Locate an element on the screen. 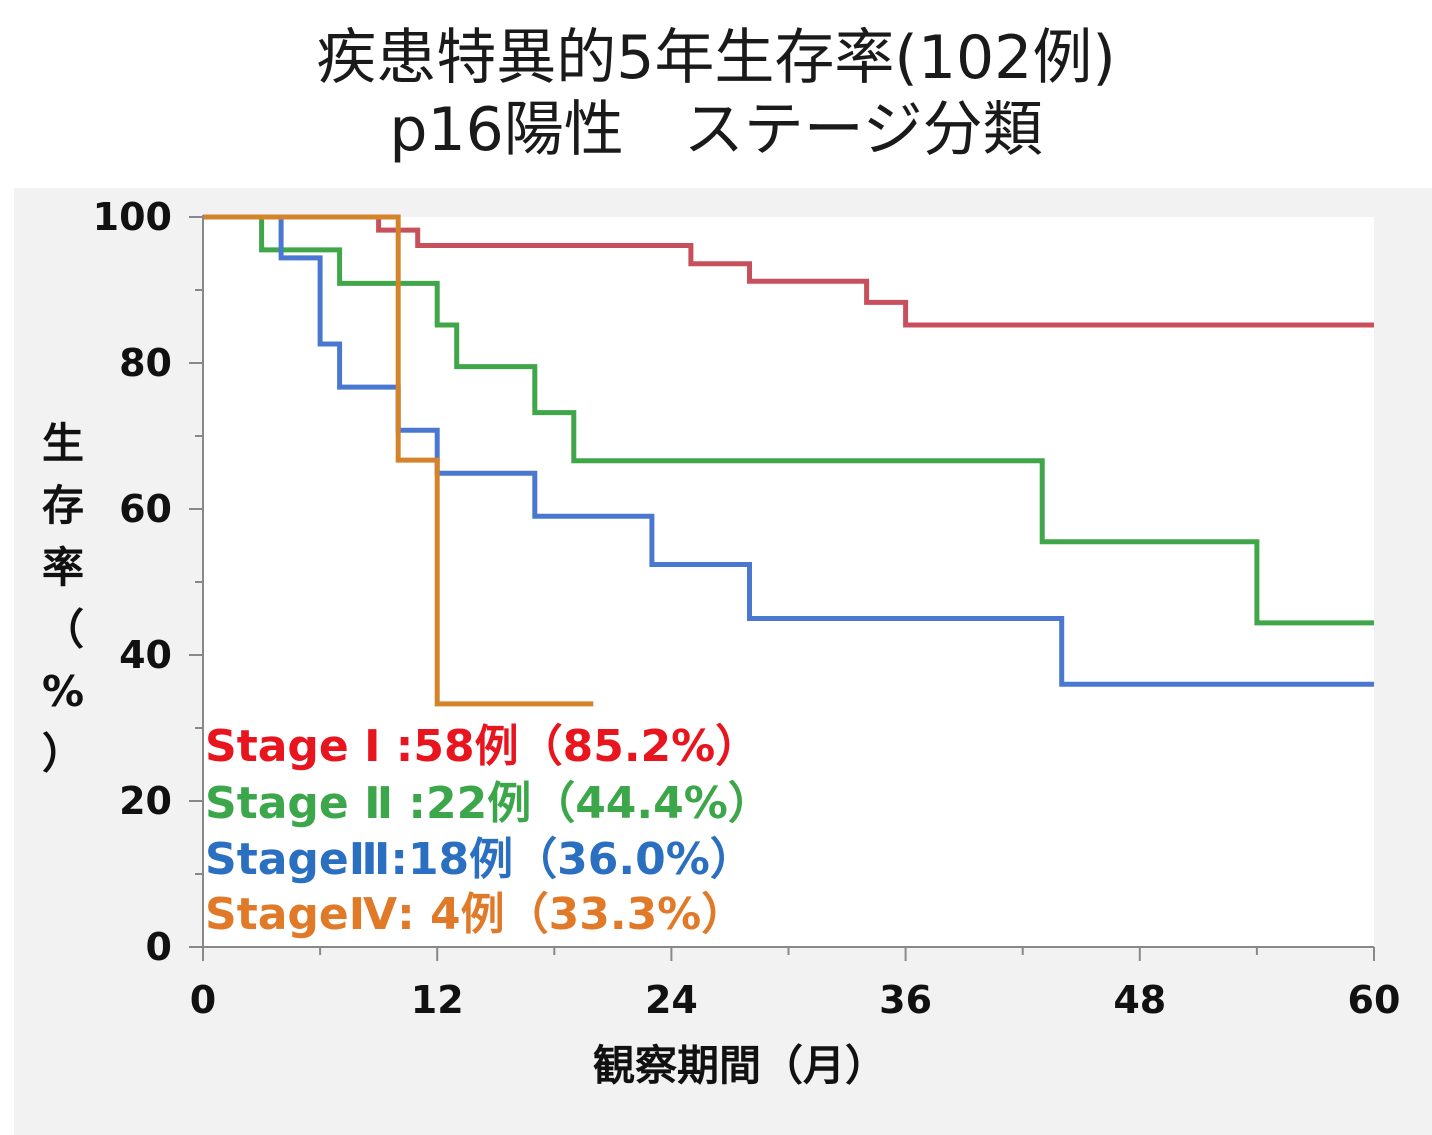 This screenshot has height=1135, width=1432. x-axis-title: 観察期間（月） is located at coordinates (740, 1065).